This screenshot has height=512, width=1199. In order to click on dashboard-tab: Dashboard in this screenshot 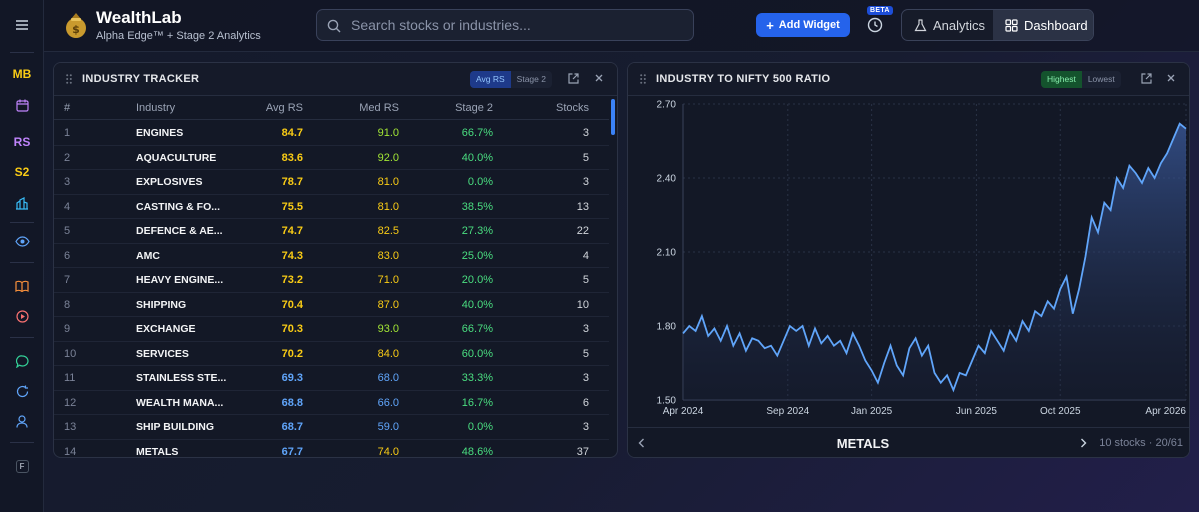, I will do `click(1043, 25)`.